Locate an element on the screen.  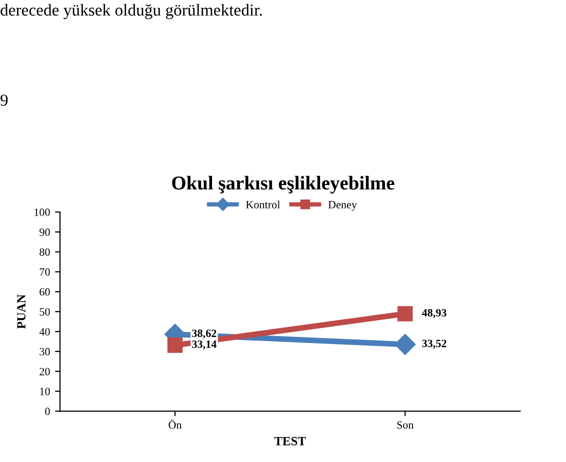
y-tick-label: 90 is located at coordinates (45, 232).